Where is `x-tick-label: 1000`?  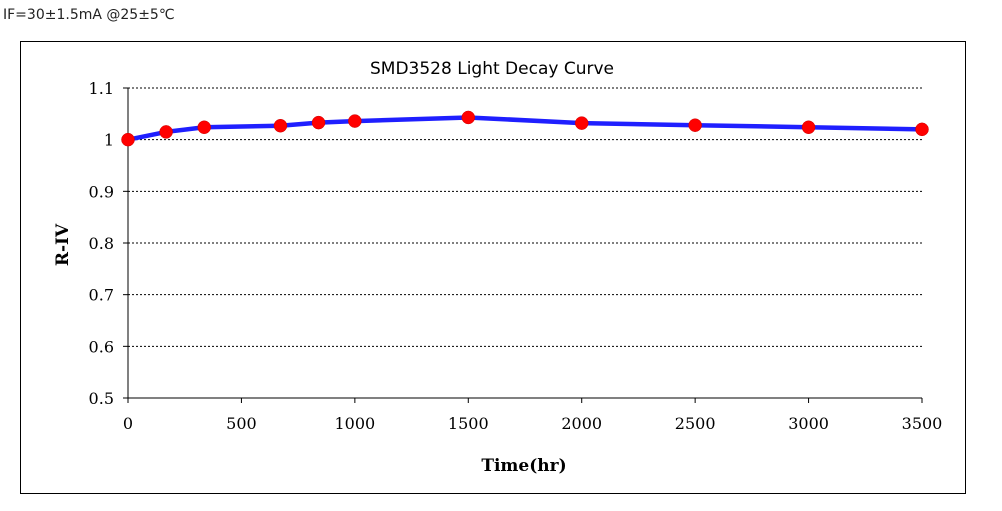
x-tick-label: 1000 is located at coordinates (354, 423).